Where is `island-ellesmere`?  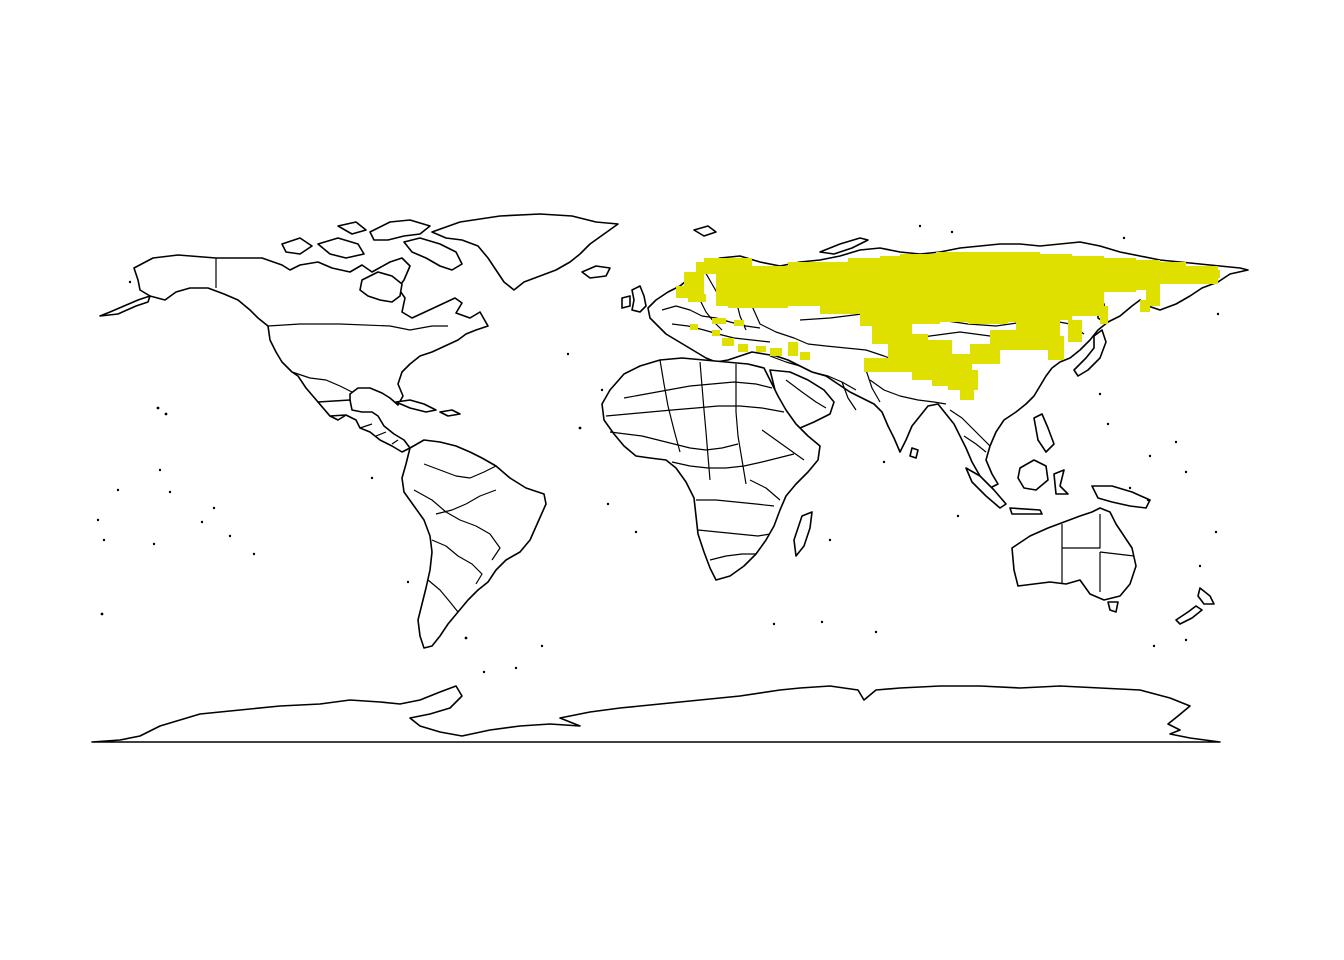
island-ellesmere is located at coordinates (400, 230).